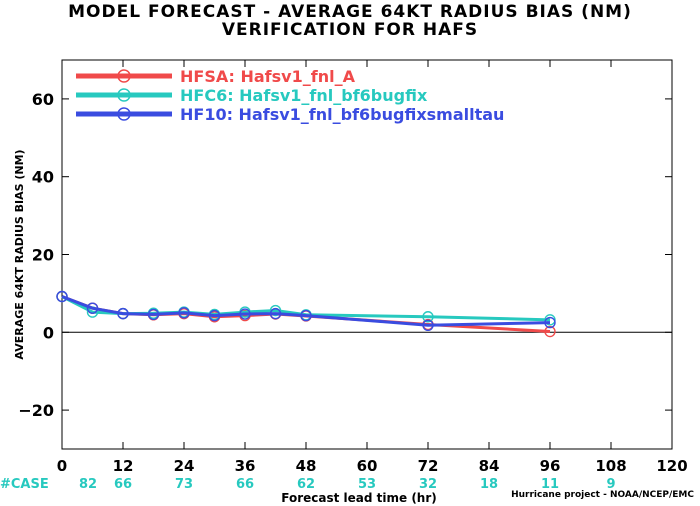 This screenshot has height=506, width=700. I want to click on case-count: 73, so click(184, 484).